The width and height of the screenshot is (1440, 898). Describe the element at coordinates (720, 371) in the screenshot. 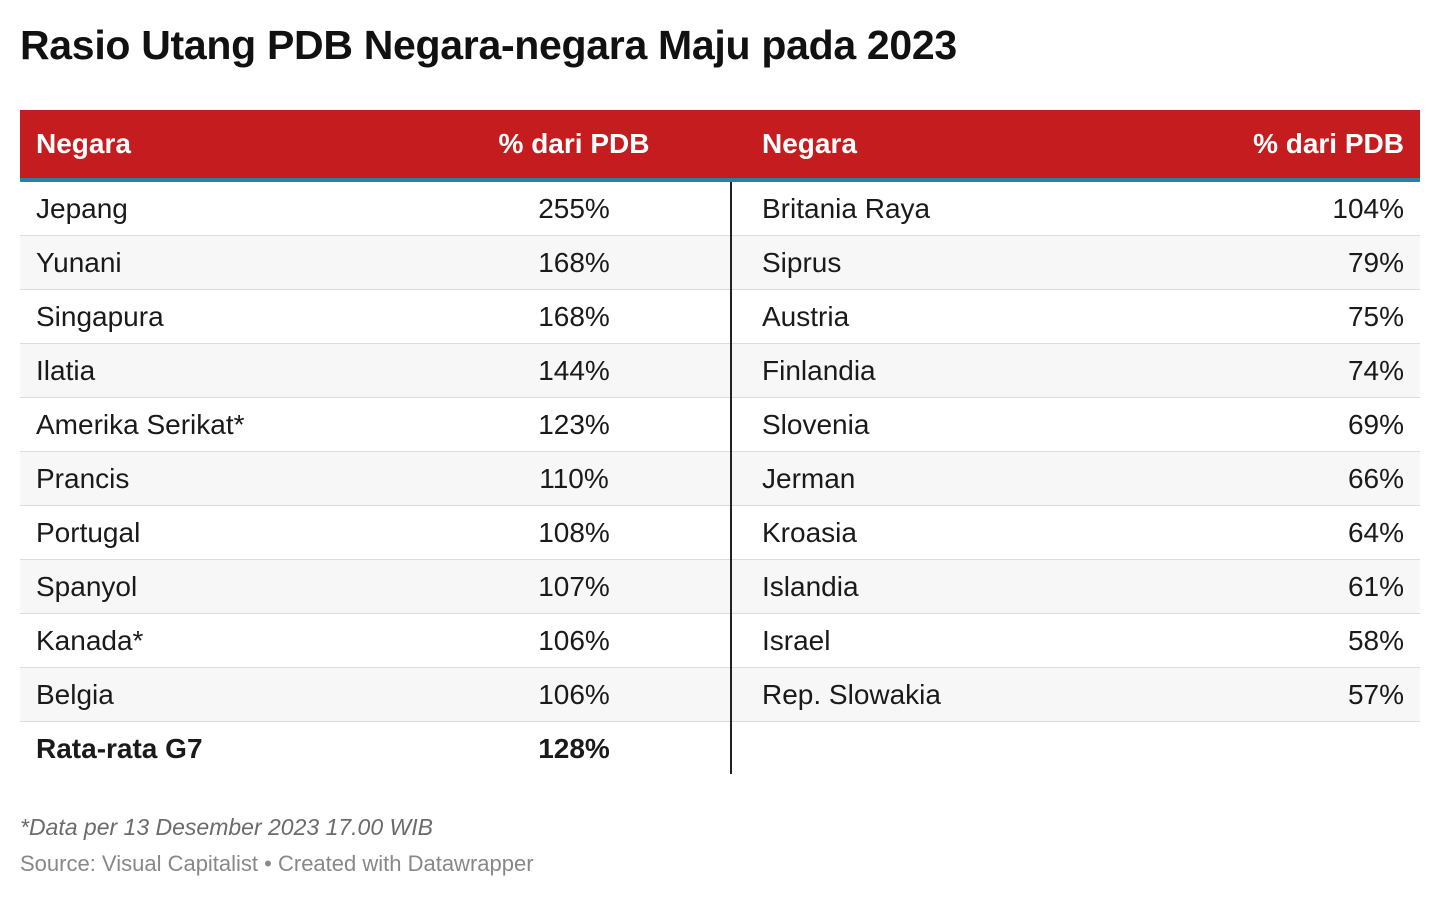

I see `table-row: Ilatia 144% Finlandia 74%` at that location.